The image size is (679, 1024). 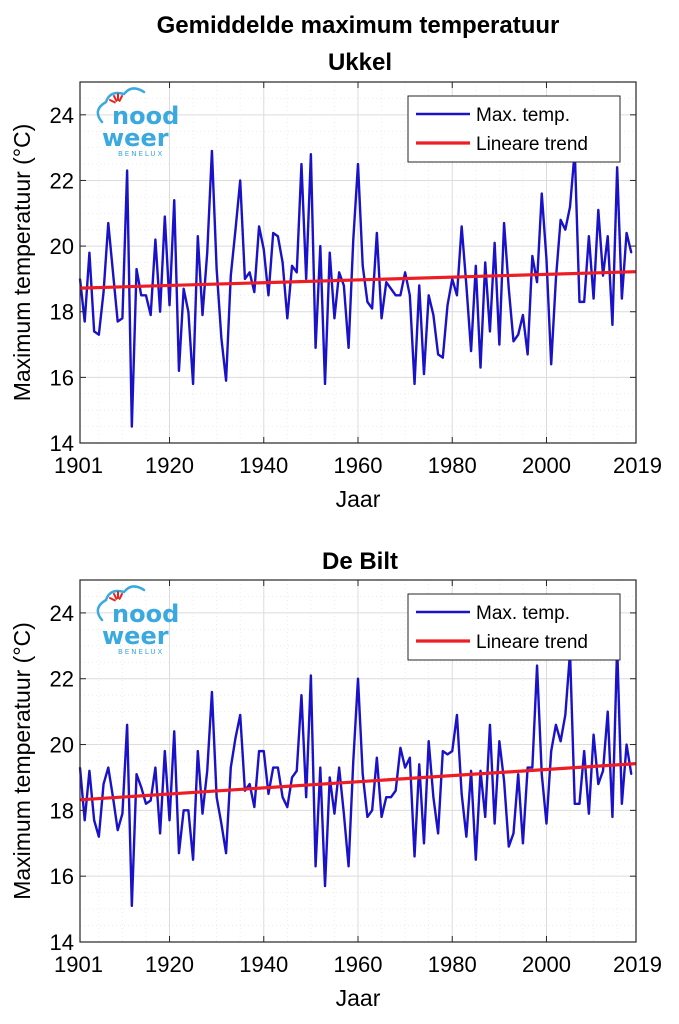 I want to click on chart-title: Ukkel, so click(x=360, y=62).